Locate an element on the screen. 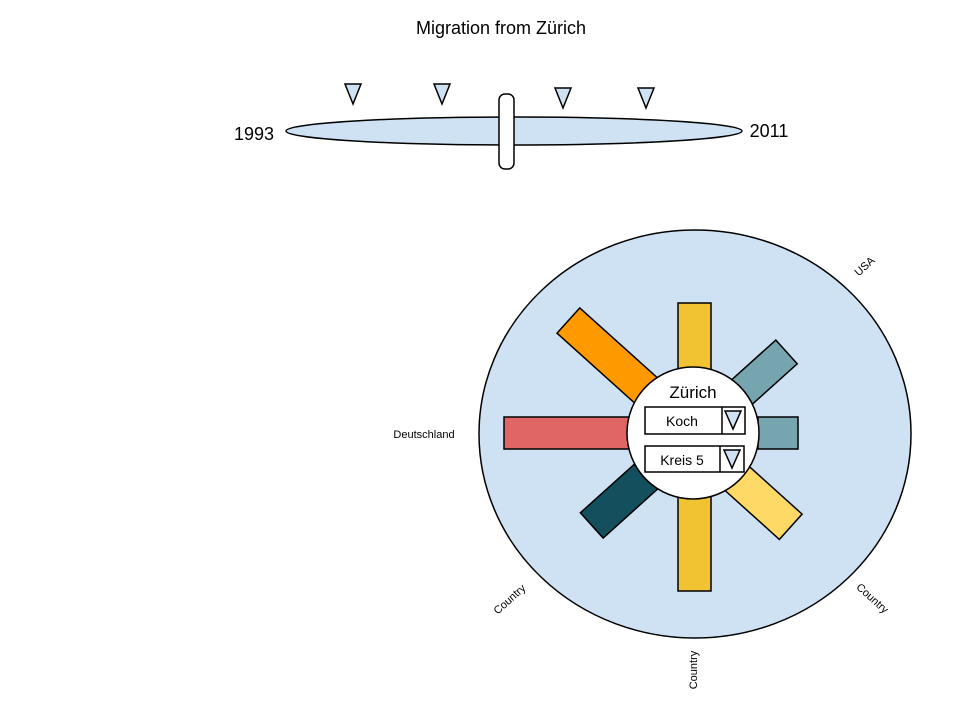  radial-bar-bottom is located at coordinates (694, 542).